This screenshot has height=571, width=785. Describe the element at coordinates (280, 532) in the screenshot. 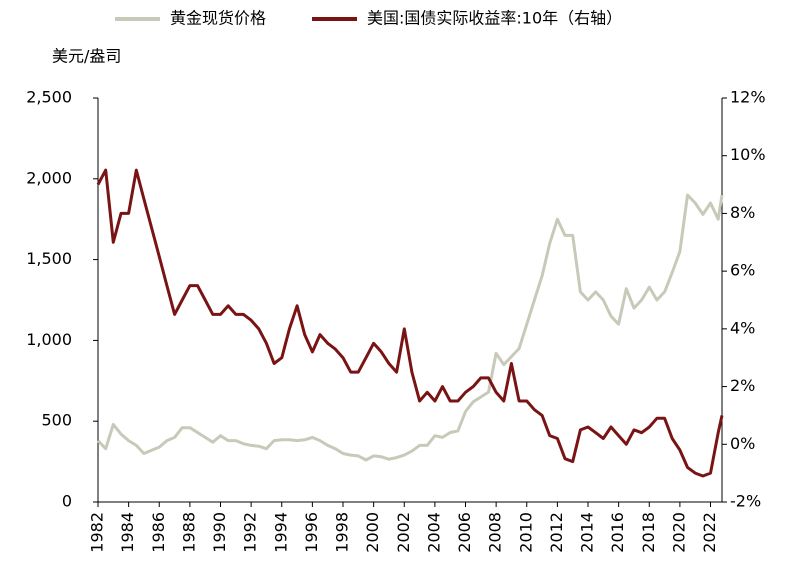

I see `x-tick-label: 1994` at that location.